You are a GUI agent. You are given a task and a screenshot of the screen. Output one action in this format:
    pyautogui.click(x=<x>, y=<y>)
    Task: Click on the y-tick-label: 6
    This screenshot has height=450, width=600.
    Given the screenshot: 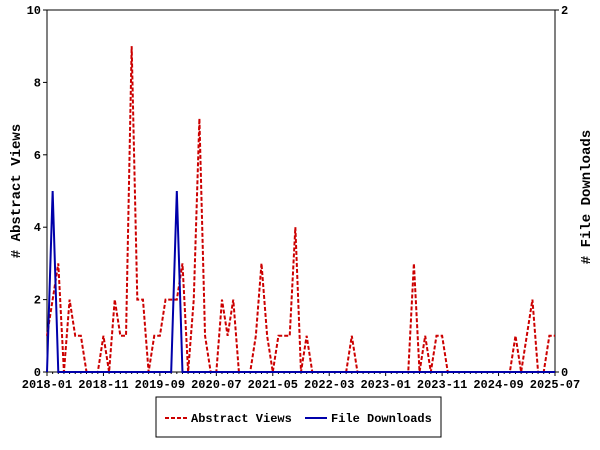 What is the action you would take?
    pyautogui.click(x=37, y=156)
    